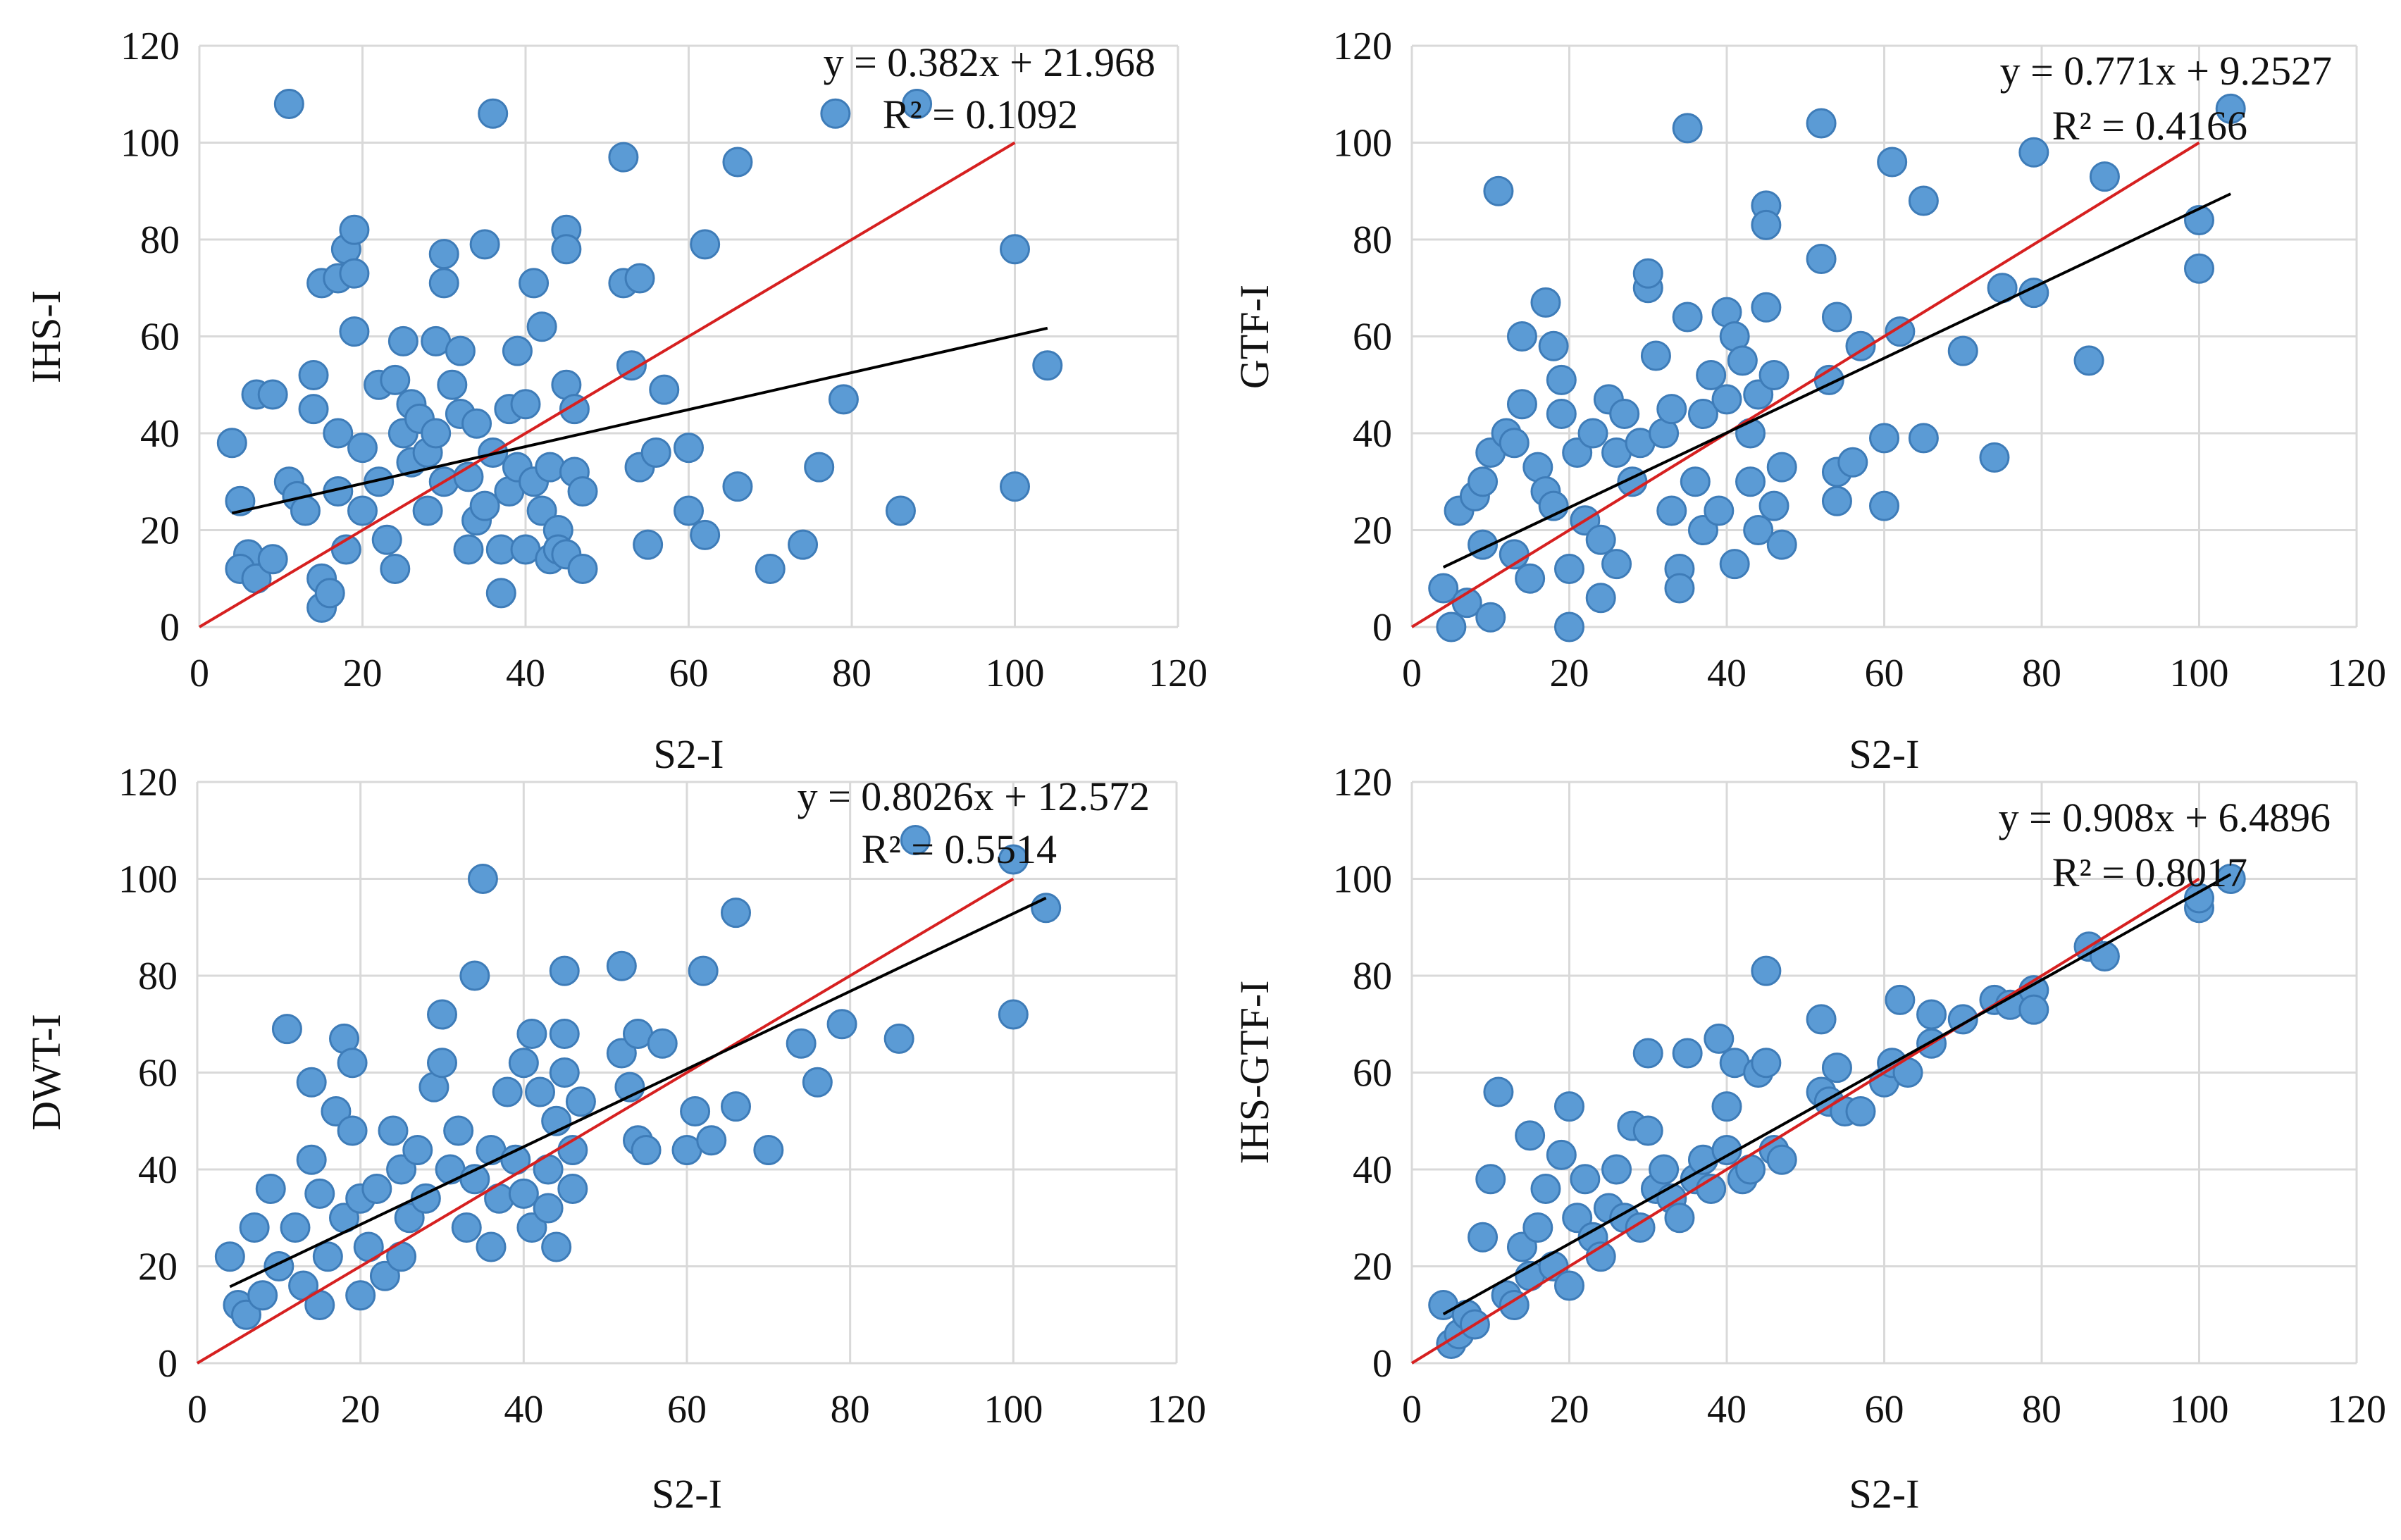  What do you see at coordinates (989, 62) in the screenshot?
I see `trend-equation: y = 0.382x + 21.968` at bounding box center [989, 62].